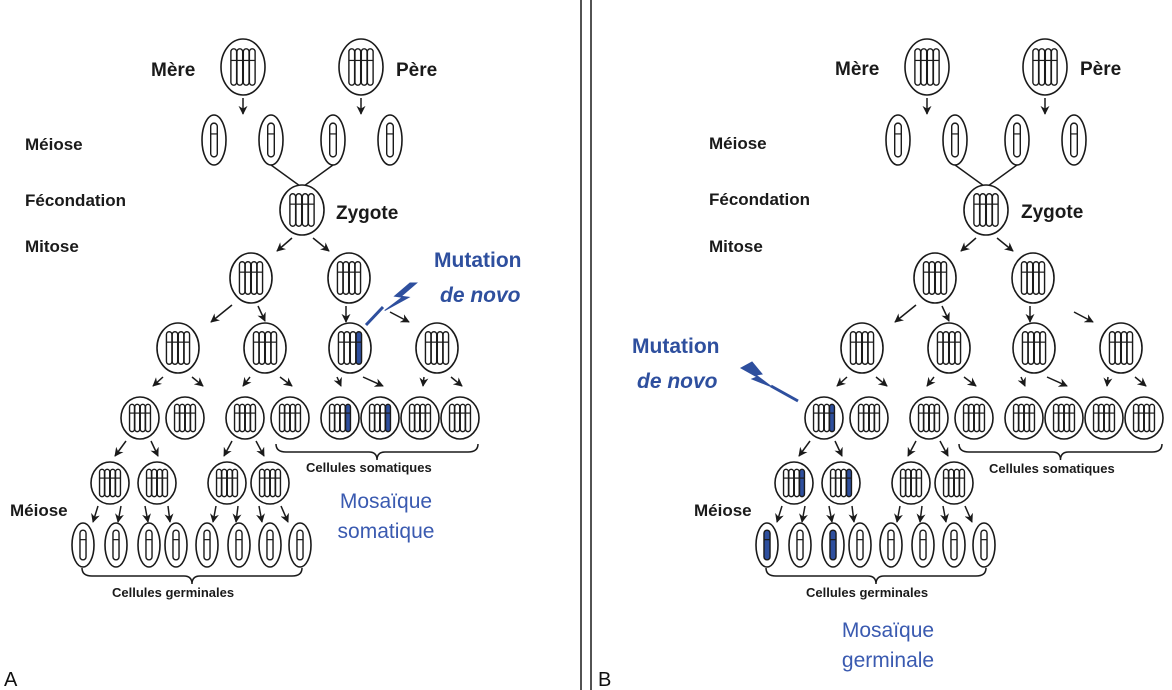 The width and height of the screenshot is (1172, 690). I want to click on panel-a-cellules-somatiques-label: Cellules somatiques, so click(369, 467).